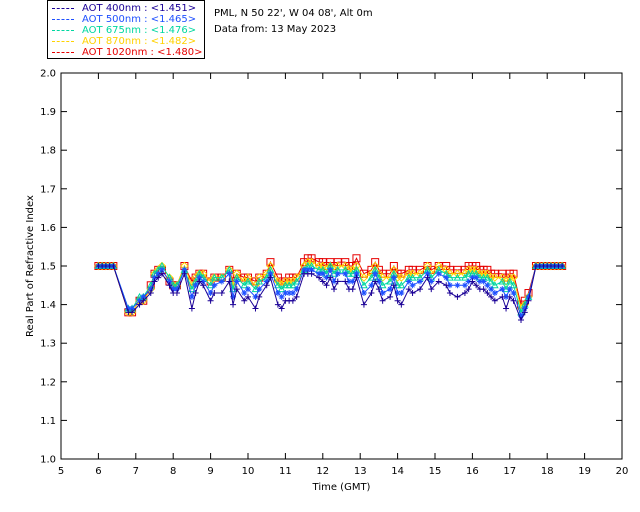  I want to click on legend-entry-1020nm: AOT 1020nm : <1.480>, so click(127, 53).